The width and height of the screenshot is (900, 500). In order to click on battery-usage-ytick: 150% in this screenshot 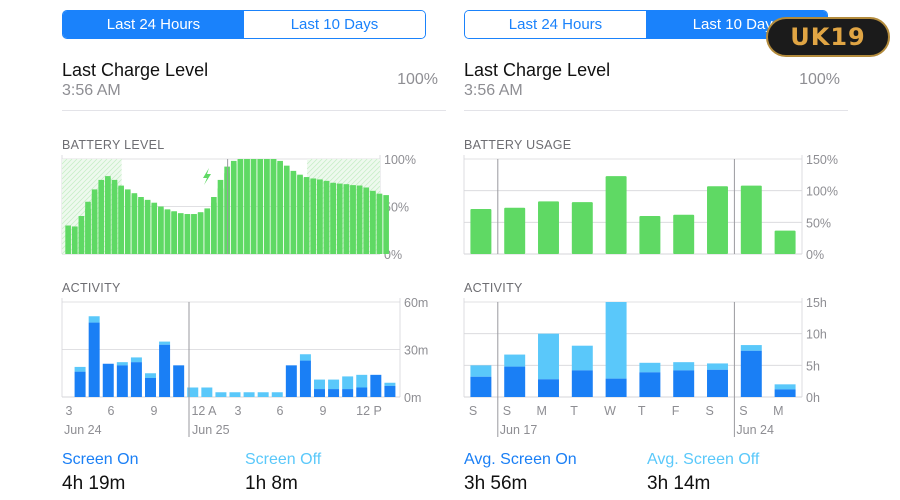, I will do `click(822, 160)`.